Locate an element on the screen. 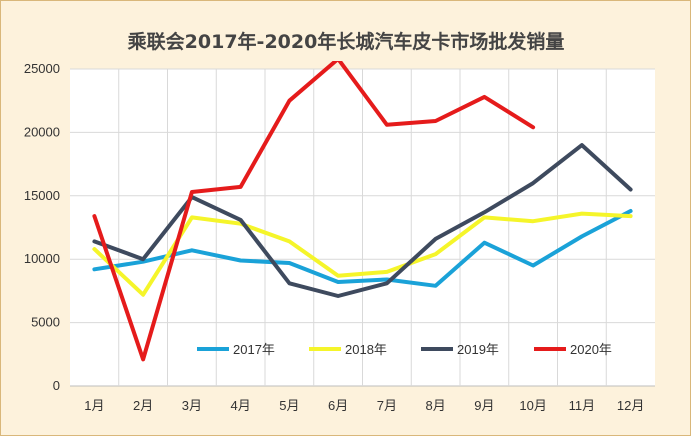  x-tick-label: 2月 is located at coordinates (143, 405).